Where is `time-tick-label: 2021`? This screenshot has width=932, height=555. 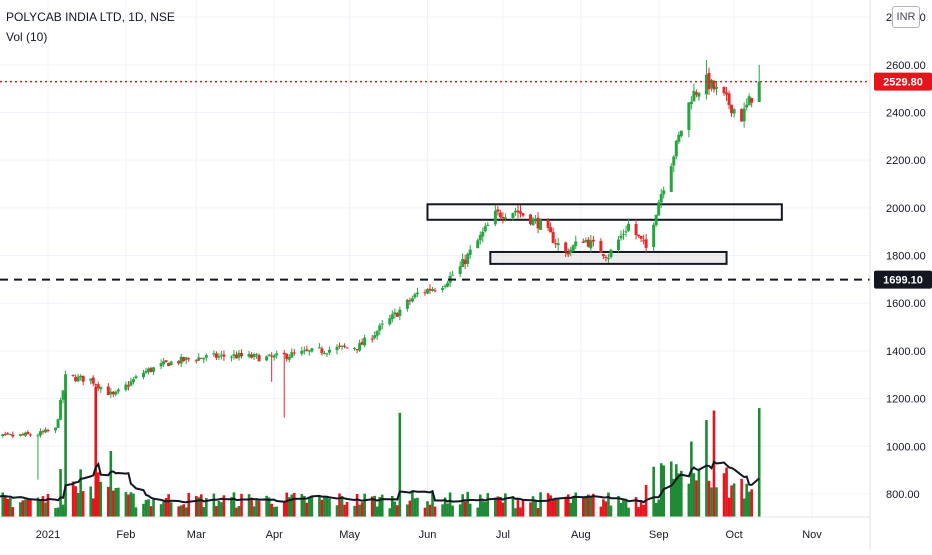
time-tick-label: 2021 is located at coordinates (48, 535).